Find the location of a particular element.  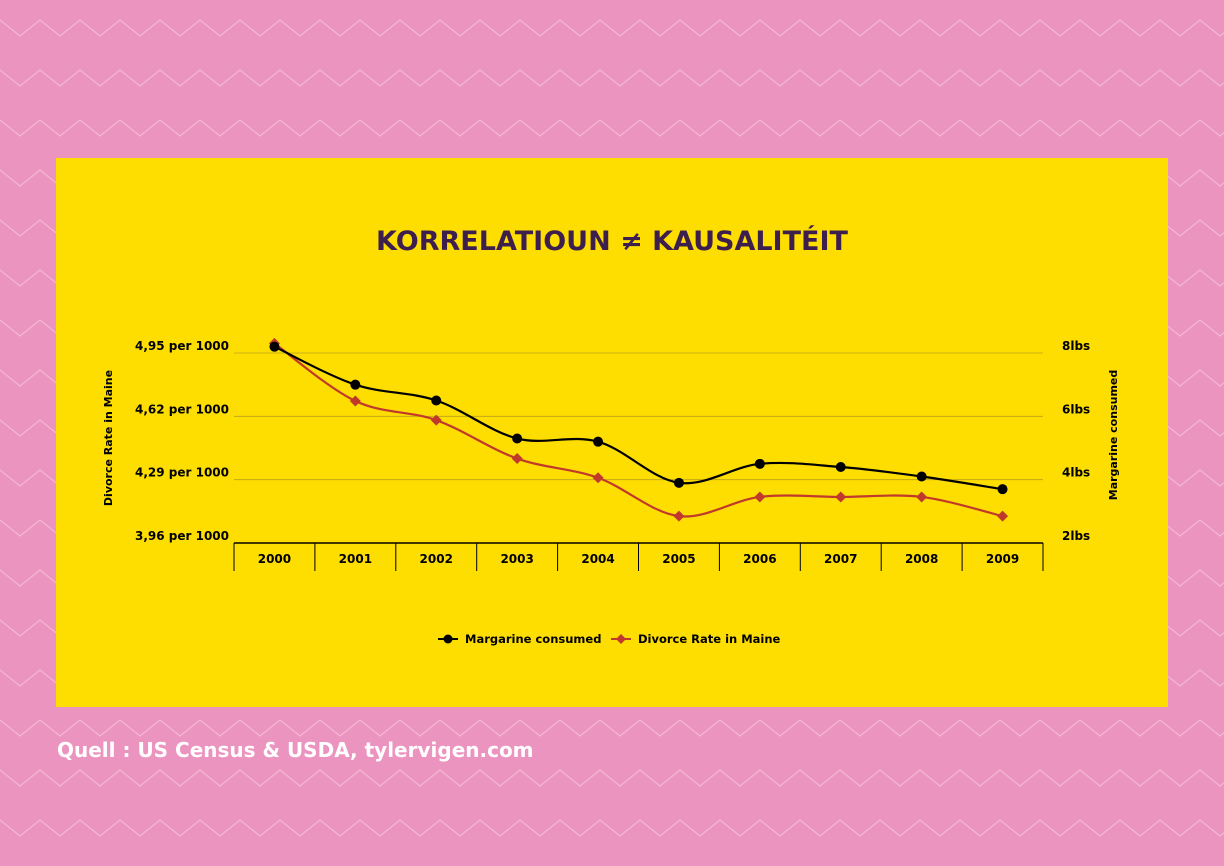

source-credit: Quell : US Census & USDA, tylervigen.com is located at coordinates (295, 750).